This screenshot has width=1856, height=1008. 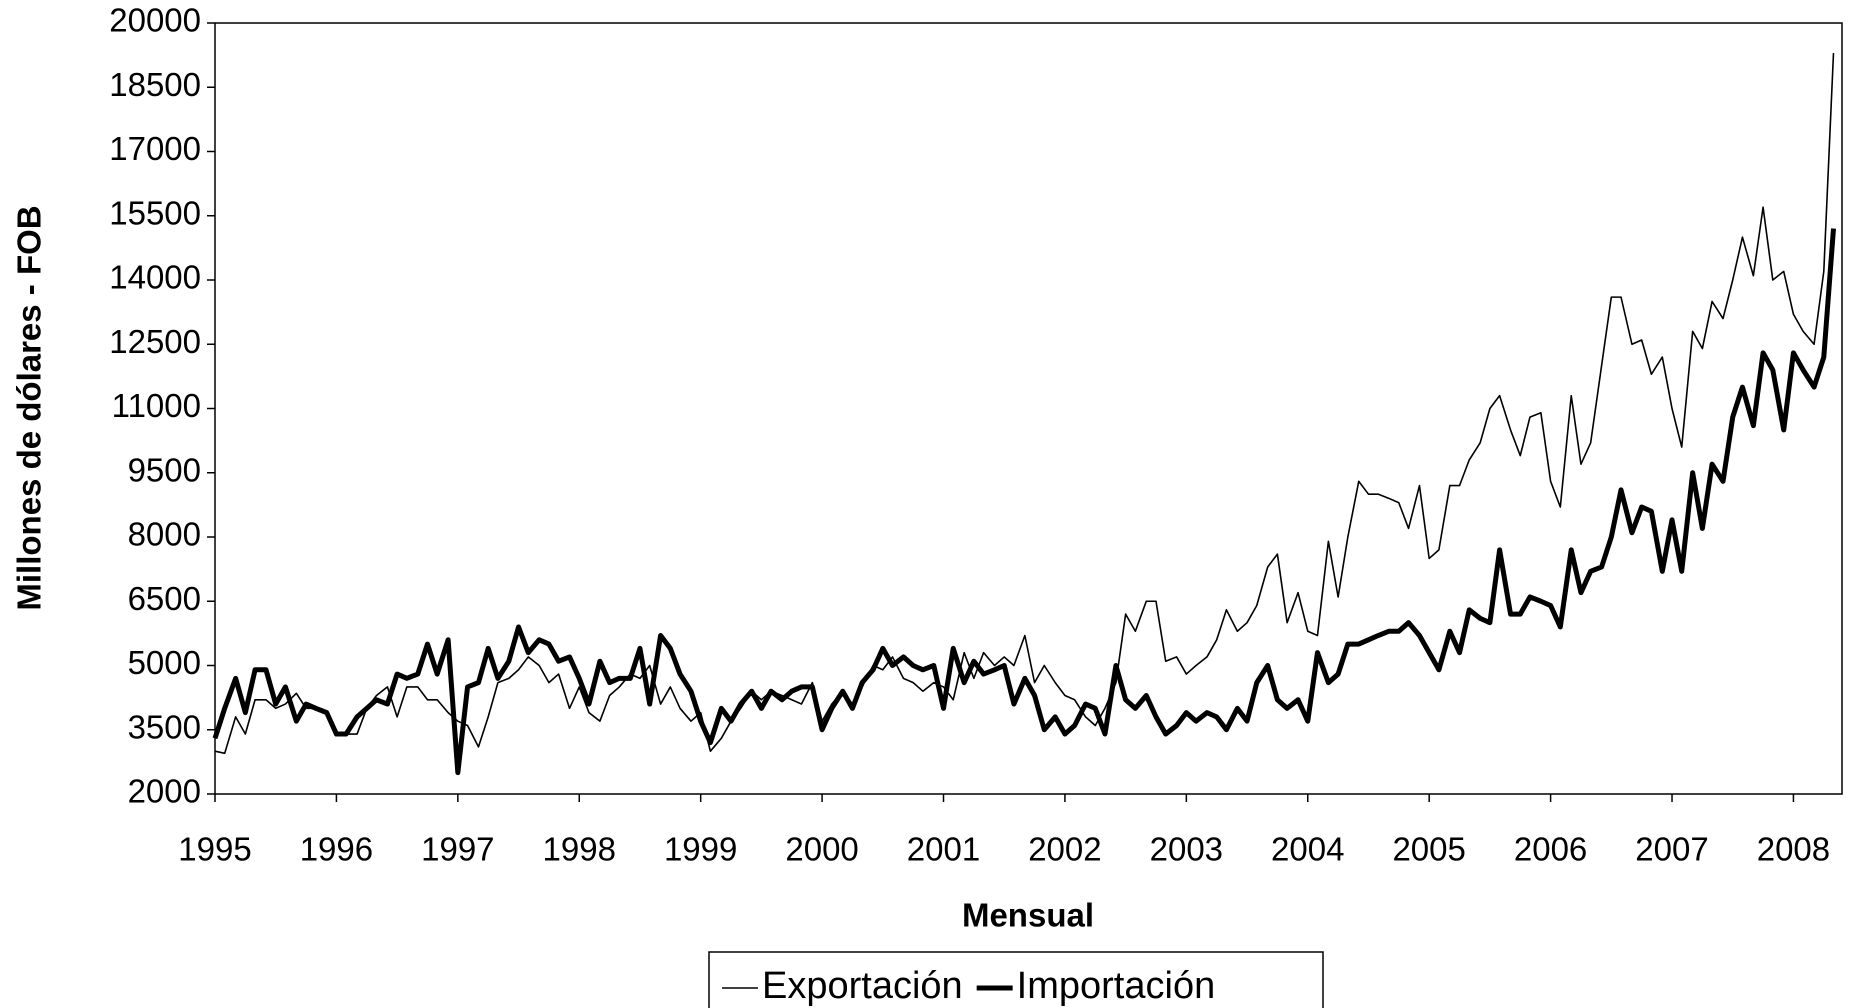 What do you see at coordinates (336, 849) in the screenshot?
I see `x-tick-label: 1996` at bounding box center [336, 849].